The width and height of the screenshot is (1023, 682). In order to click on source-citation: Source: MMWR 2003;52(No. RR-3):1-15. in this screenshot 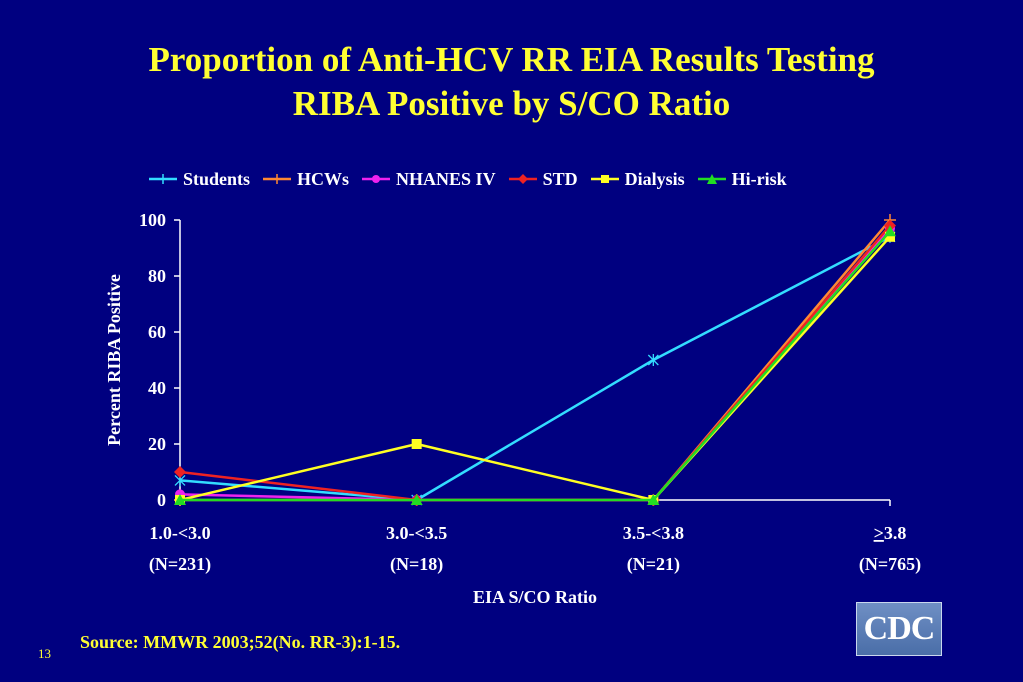, I will do `click(240, 642)`.